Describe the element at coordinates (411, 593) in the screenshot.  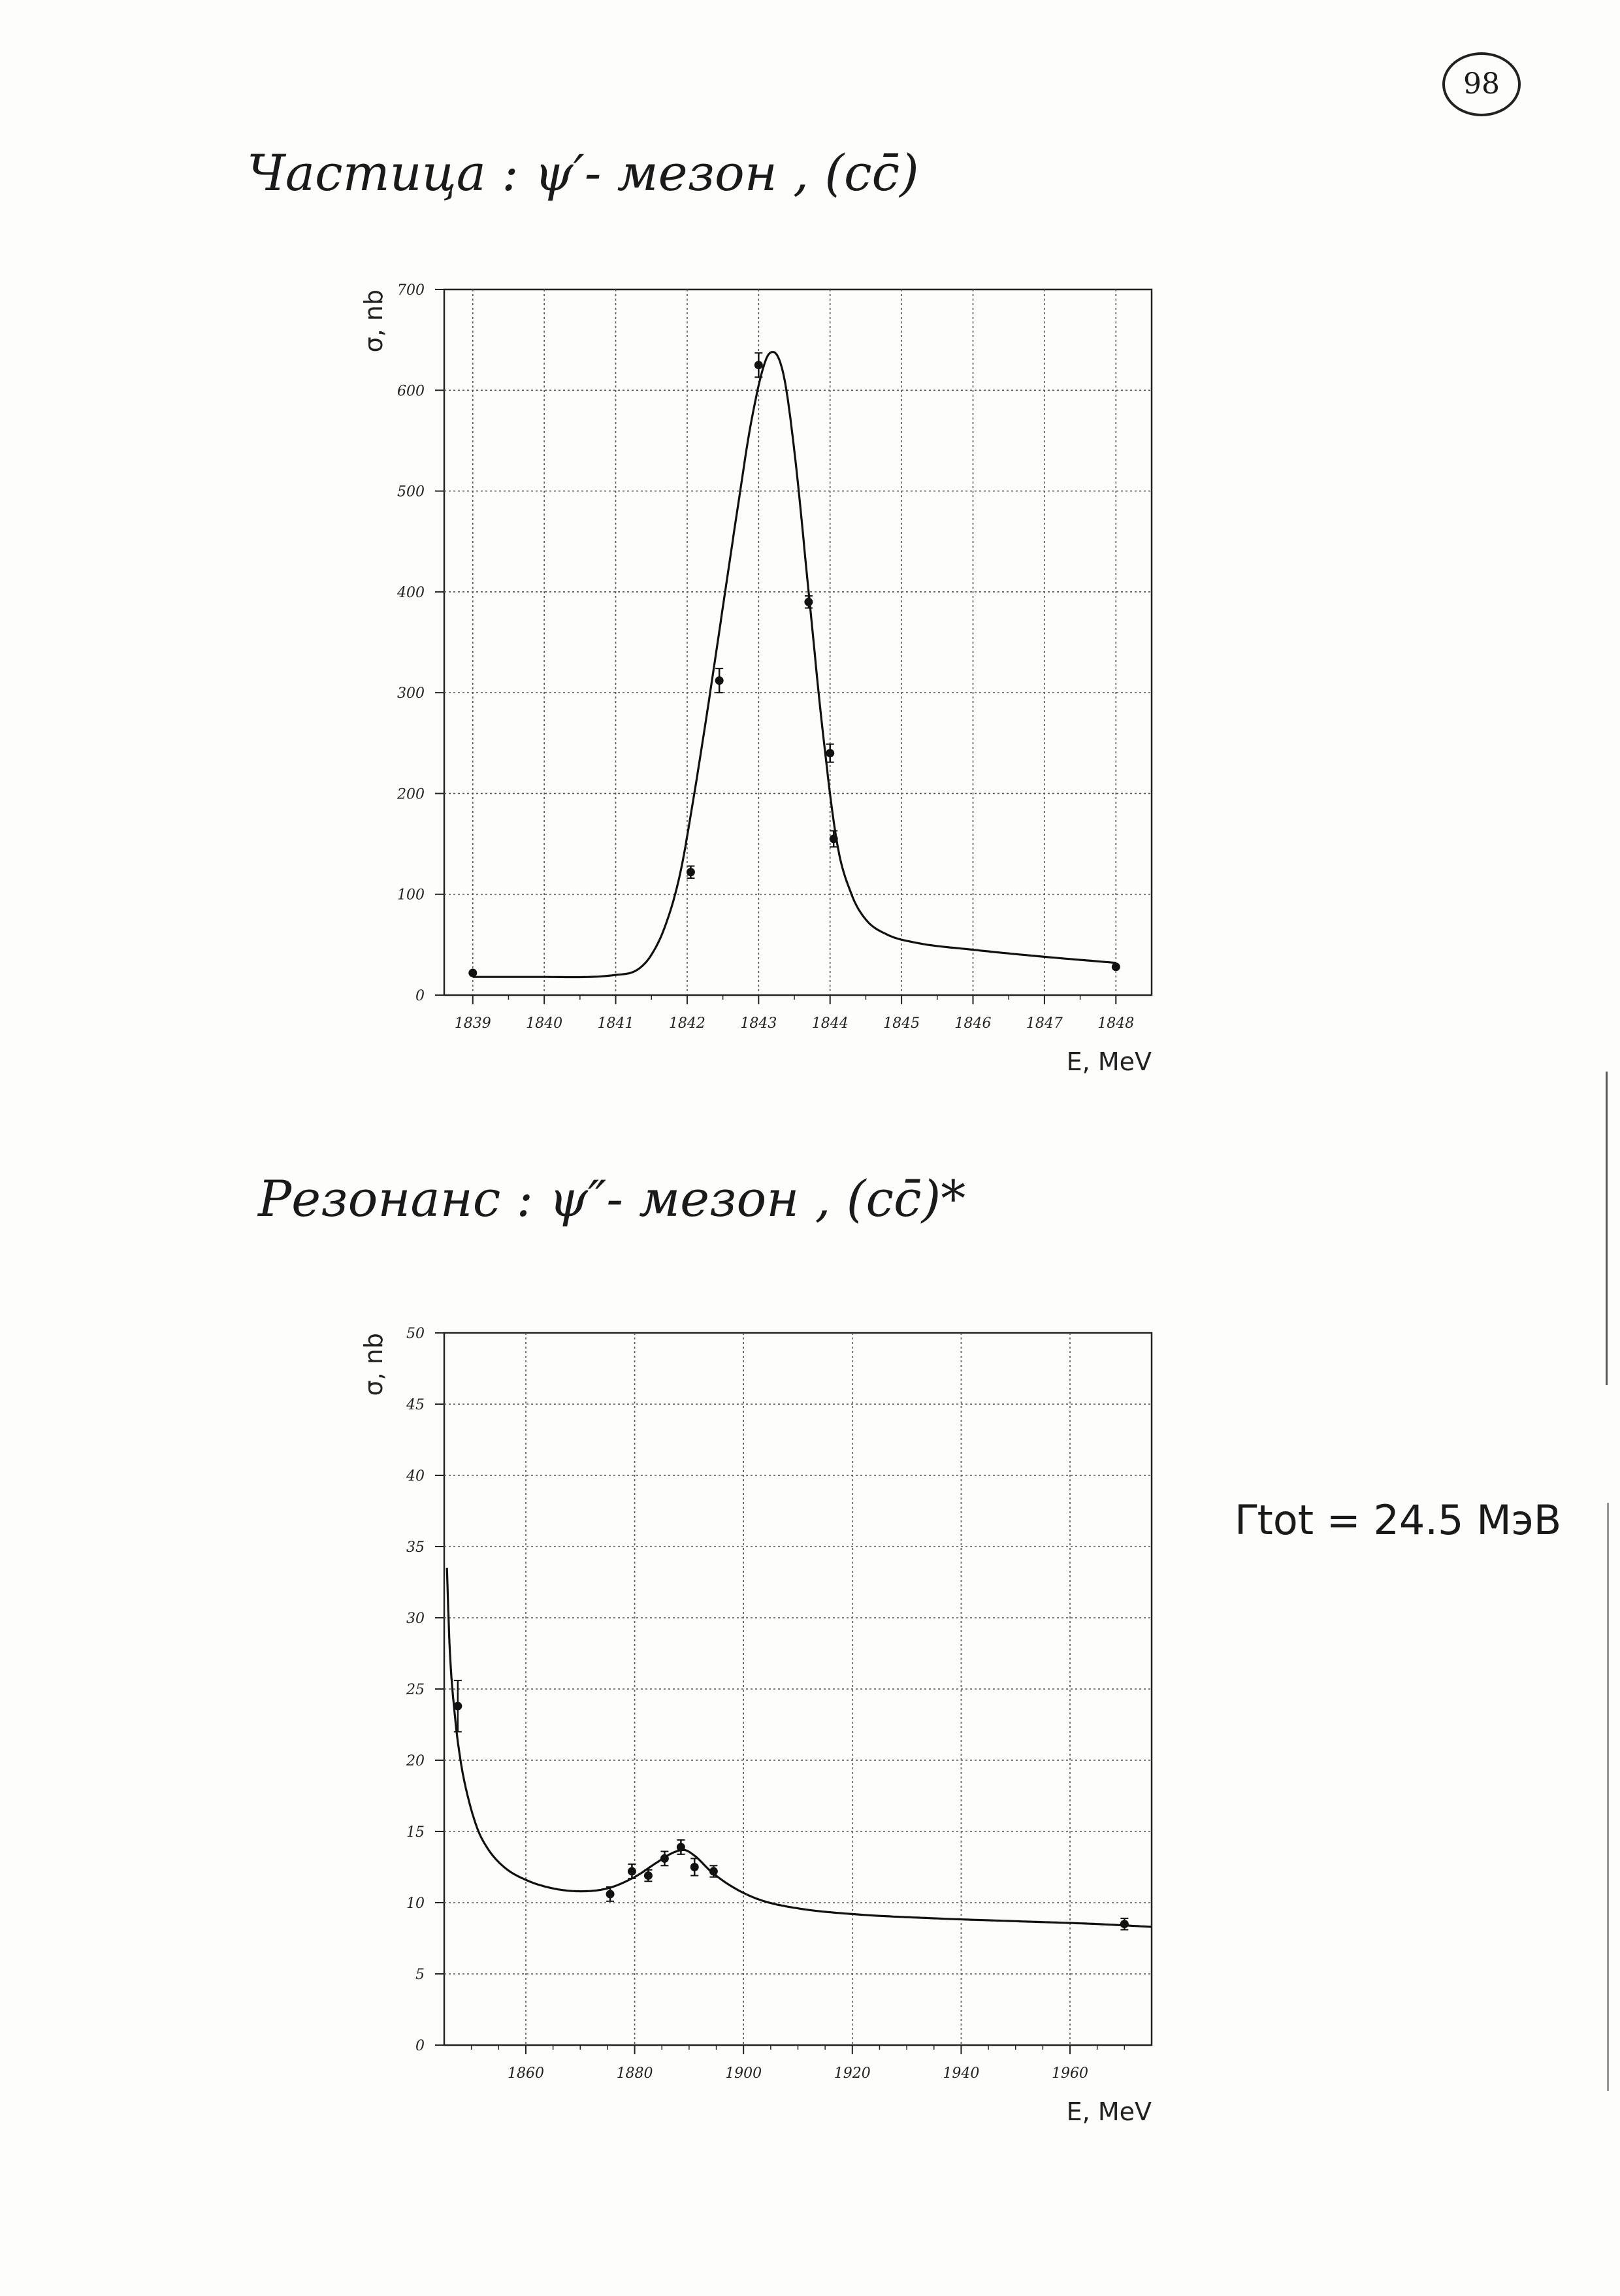
I see `y-tick-label: 400` at that location.